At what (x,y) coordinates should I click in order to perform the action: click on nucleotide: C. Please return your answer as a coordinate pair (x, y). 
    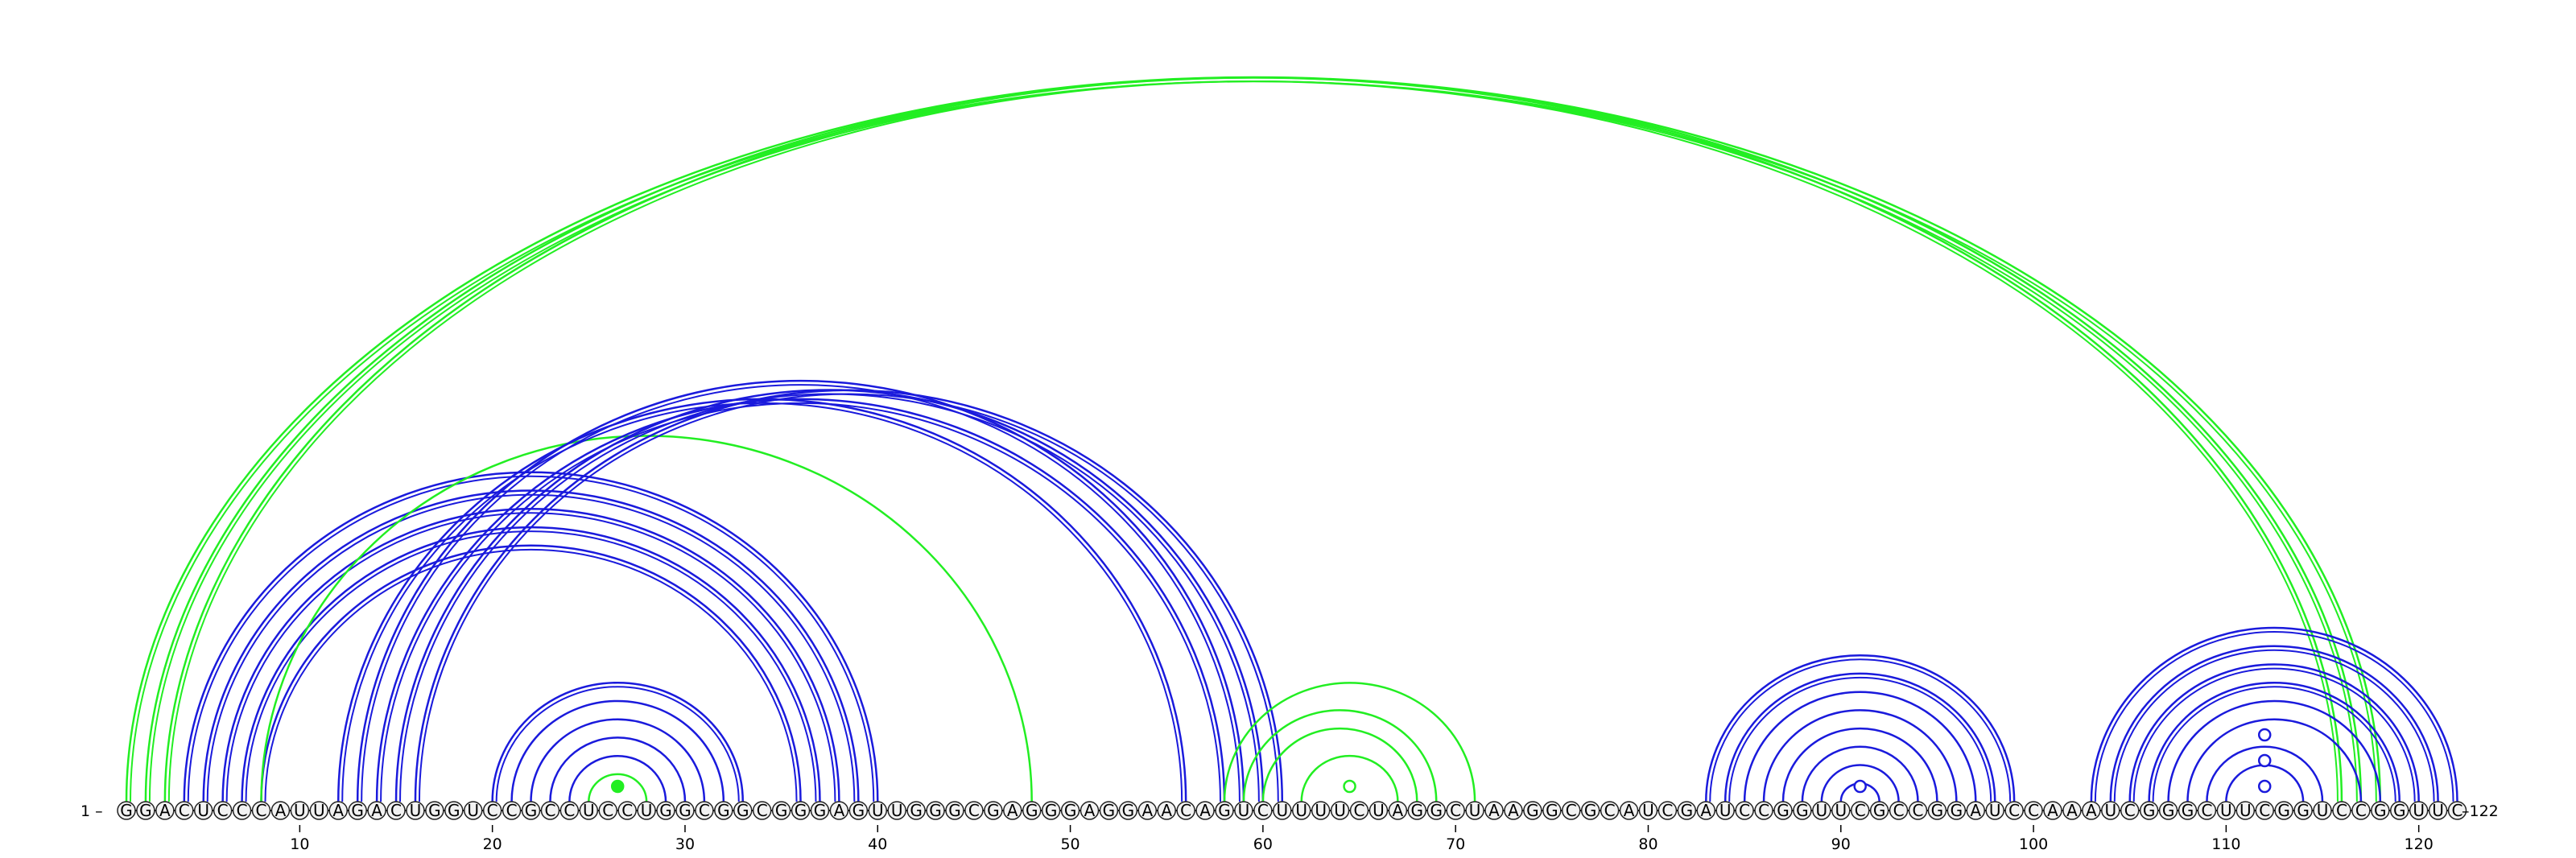
    Looking at the image, I should click on (396, 811).